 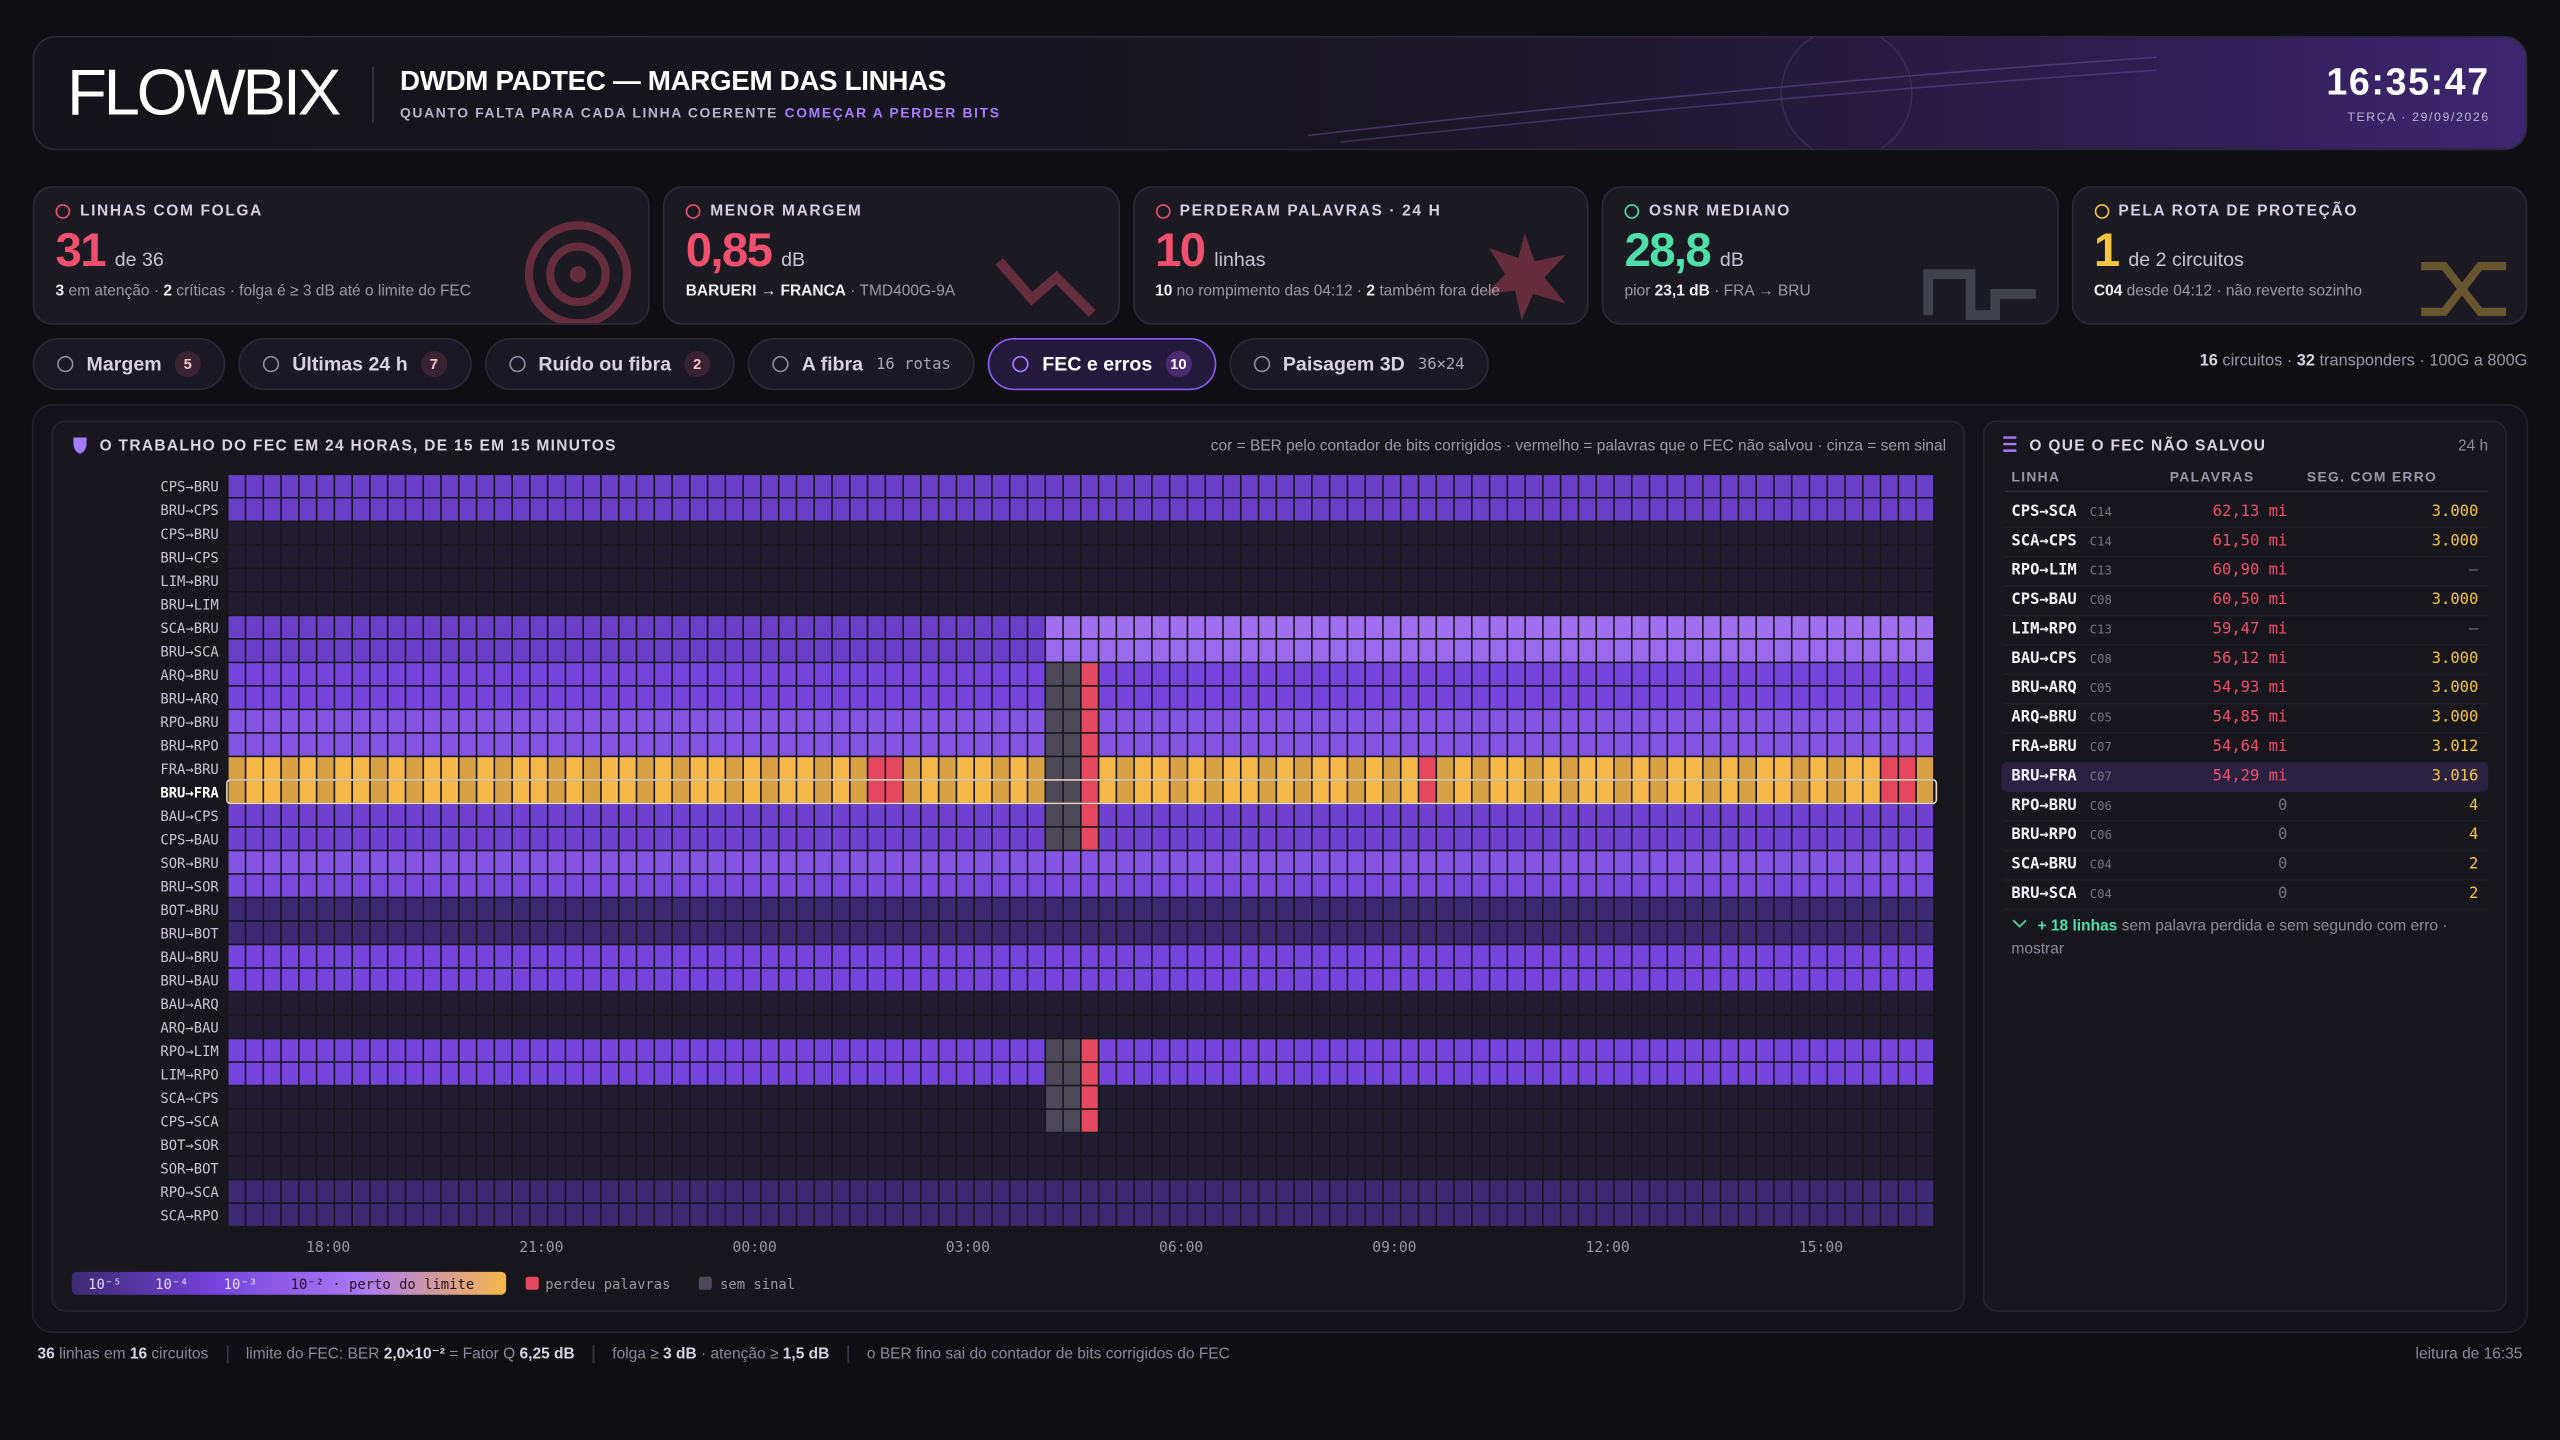 What do you see at coordinates (2101, 747) in the screenshot?
I see `circuit: C07` at bounding box center [2101, 747].